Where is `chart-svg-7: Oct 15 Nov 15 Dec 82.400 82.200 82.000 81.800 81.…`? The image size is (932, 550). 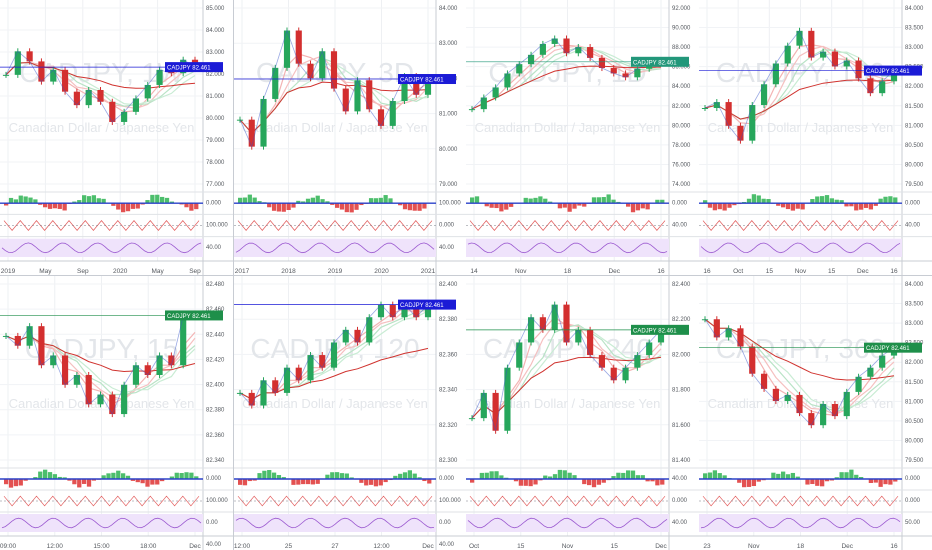
chart-svg-7: Oct 15 Nov 15 Dec 82.400 82.200 82.000 81.800 81.… is located at coordinates (582, 413).